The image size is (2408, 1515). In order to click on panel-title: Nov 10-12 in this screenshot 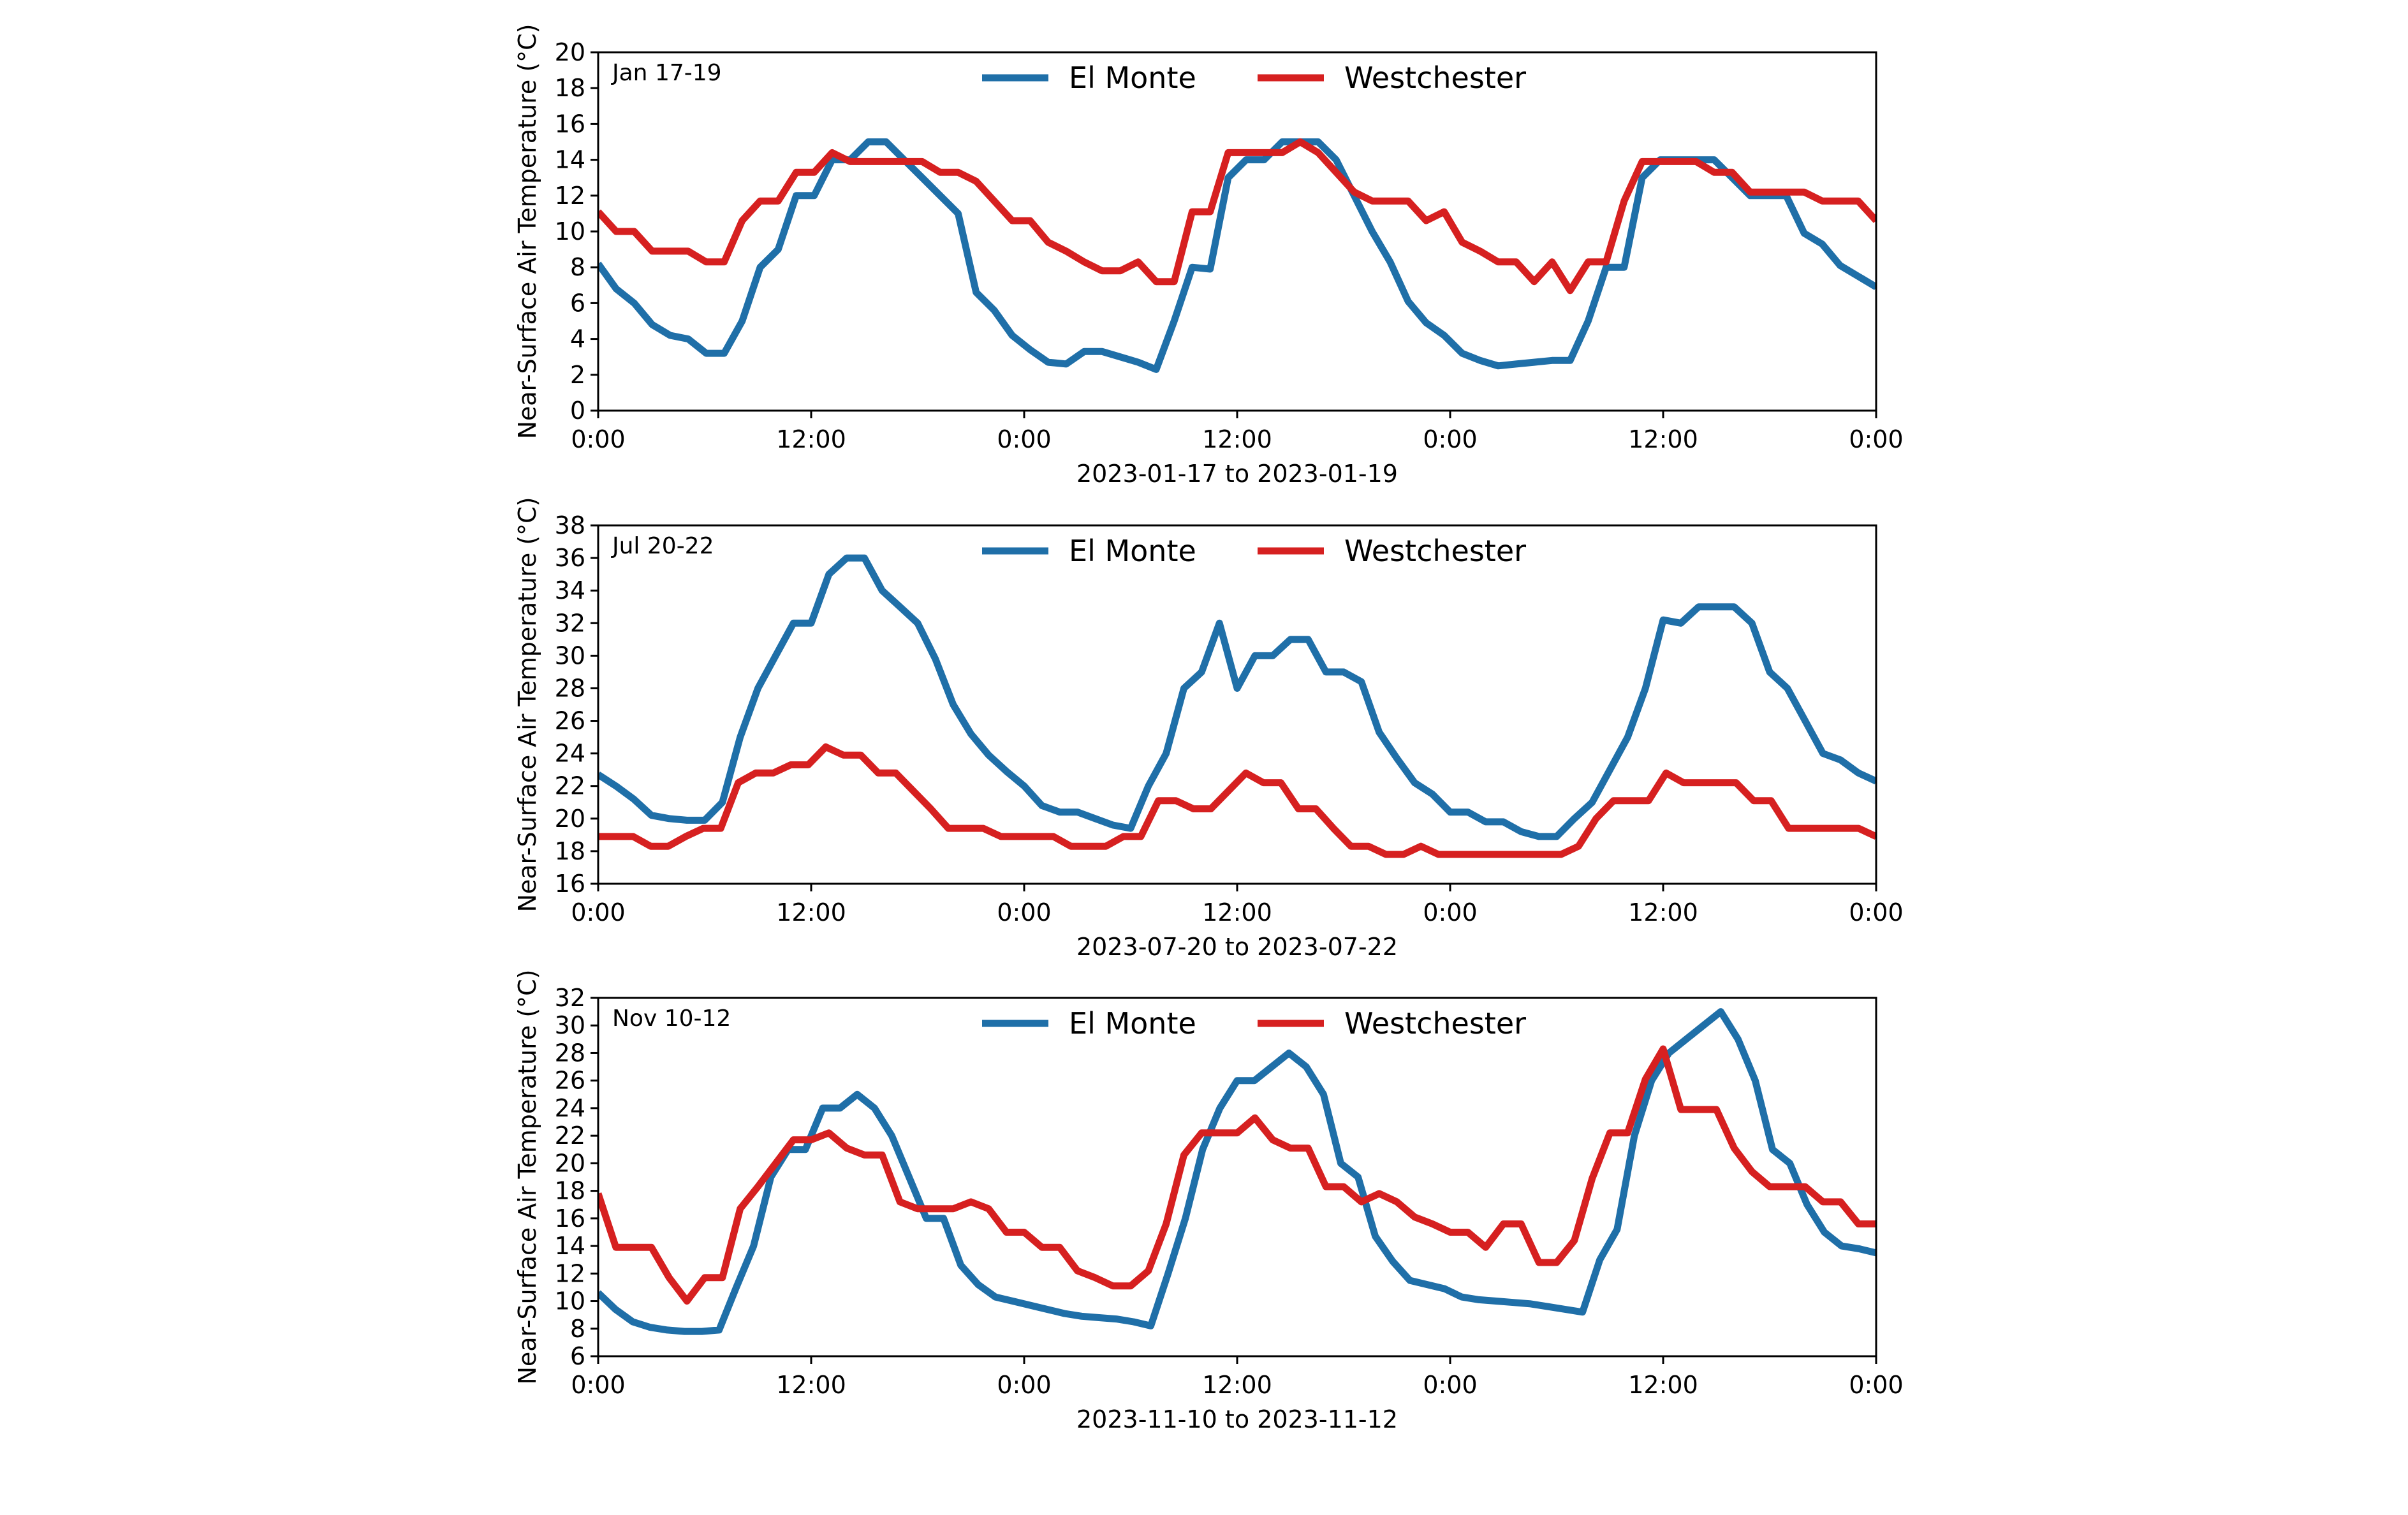, I will do `click(671, 1019)`.